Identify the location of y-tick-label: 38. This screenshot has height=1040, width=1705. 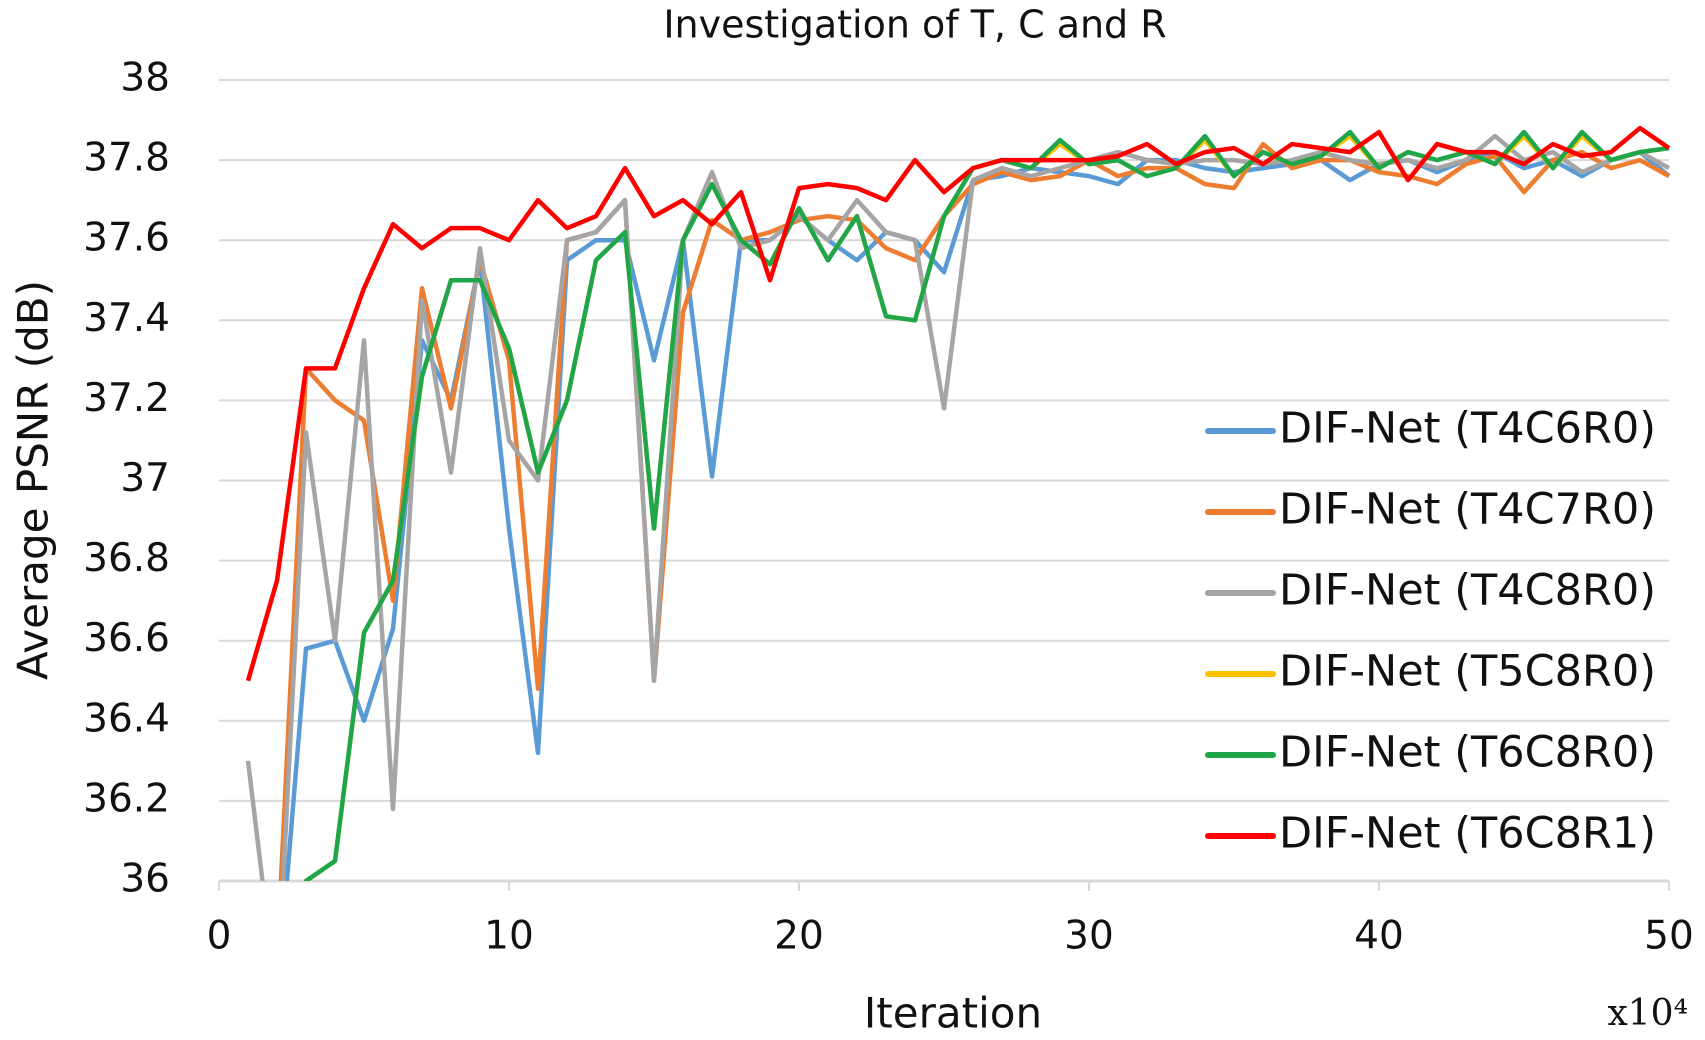
(145, 78).